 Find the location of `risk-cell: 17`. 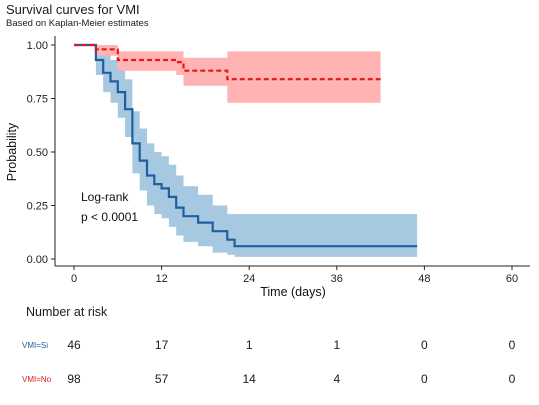

risk-cell: 17 is located at coordinates (161, 345).